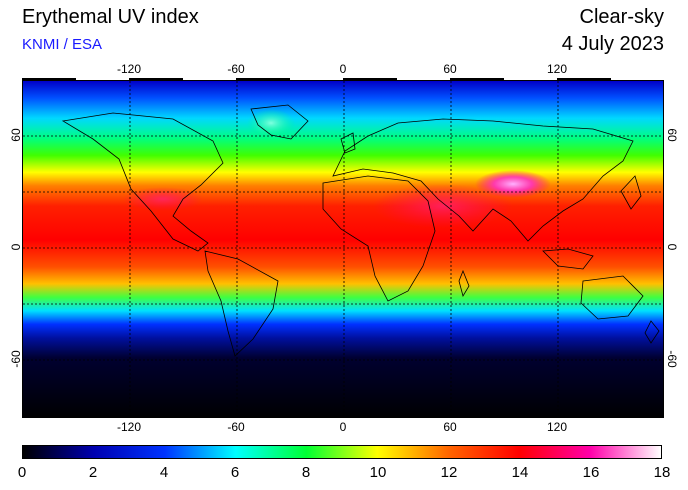 This screenshot has height=490, width=688. What do you see at coordinates (443, 206) in the screenshot?
I see `arabia-hotspot` at bounding box center [443, 206].